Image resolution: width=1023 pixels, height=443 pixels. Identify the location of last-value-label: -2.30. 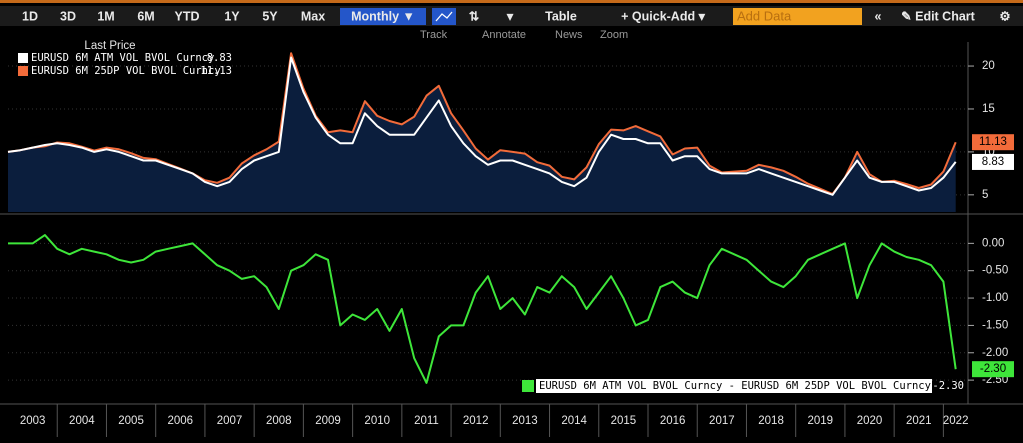
(993, 369).